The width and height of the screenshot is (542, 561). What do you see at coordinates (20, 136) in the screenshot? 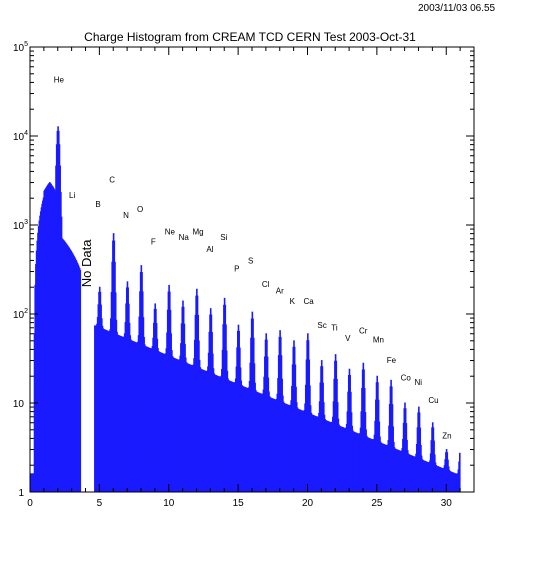
I see `y-tick-label: 10⁴` at bounding box center [20, 136].